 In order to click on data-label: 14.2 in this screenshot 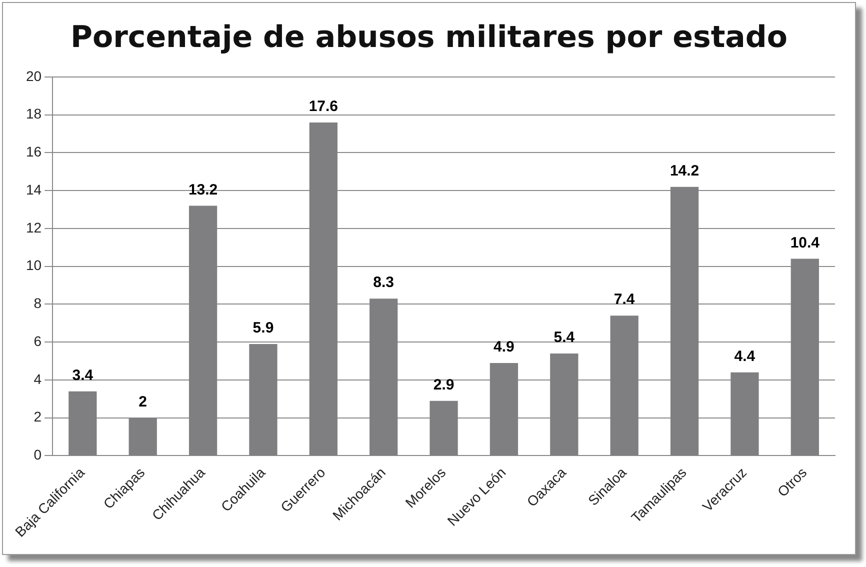, I will do `click(685, 171)`.